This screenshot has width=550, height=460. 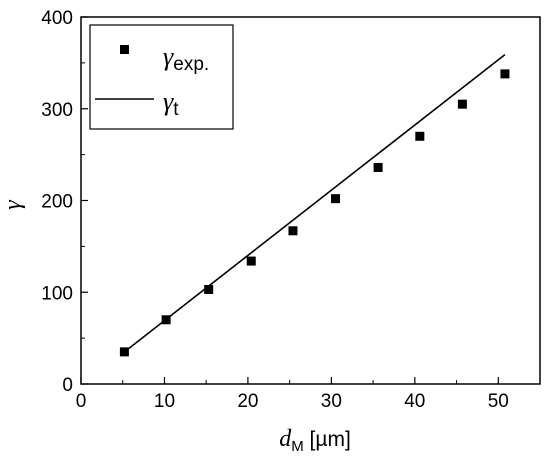 I want to click on legend: γexp. γt, so click(x=161, y=77).